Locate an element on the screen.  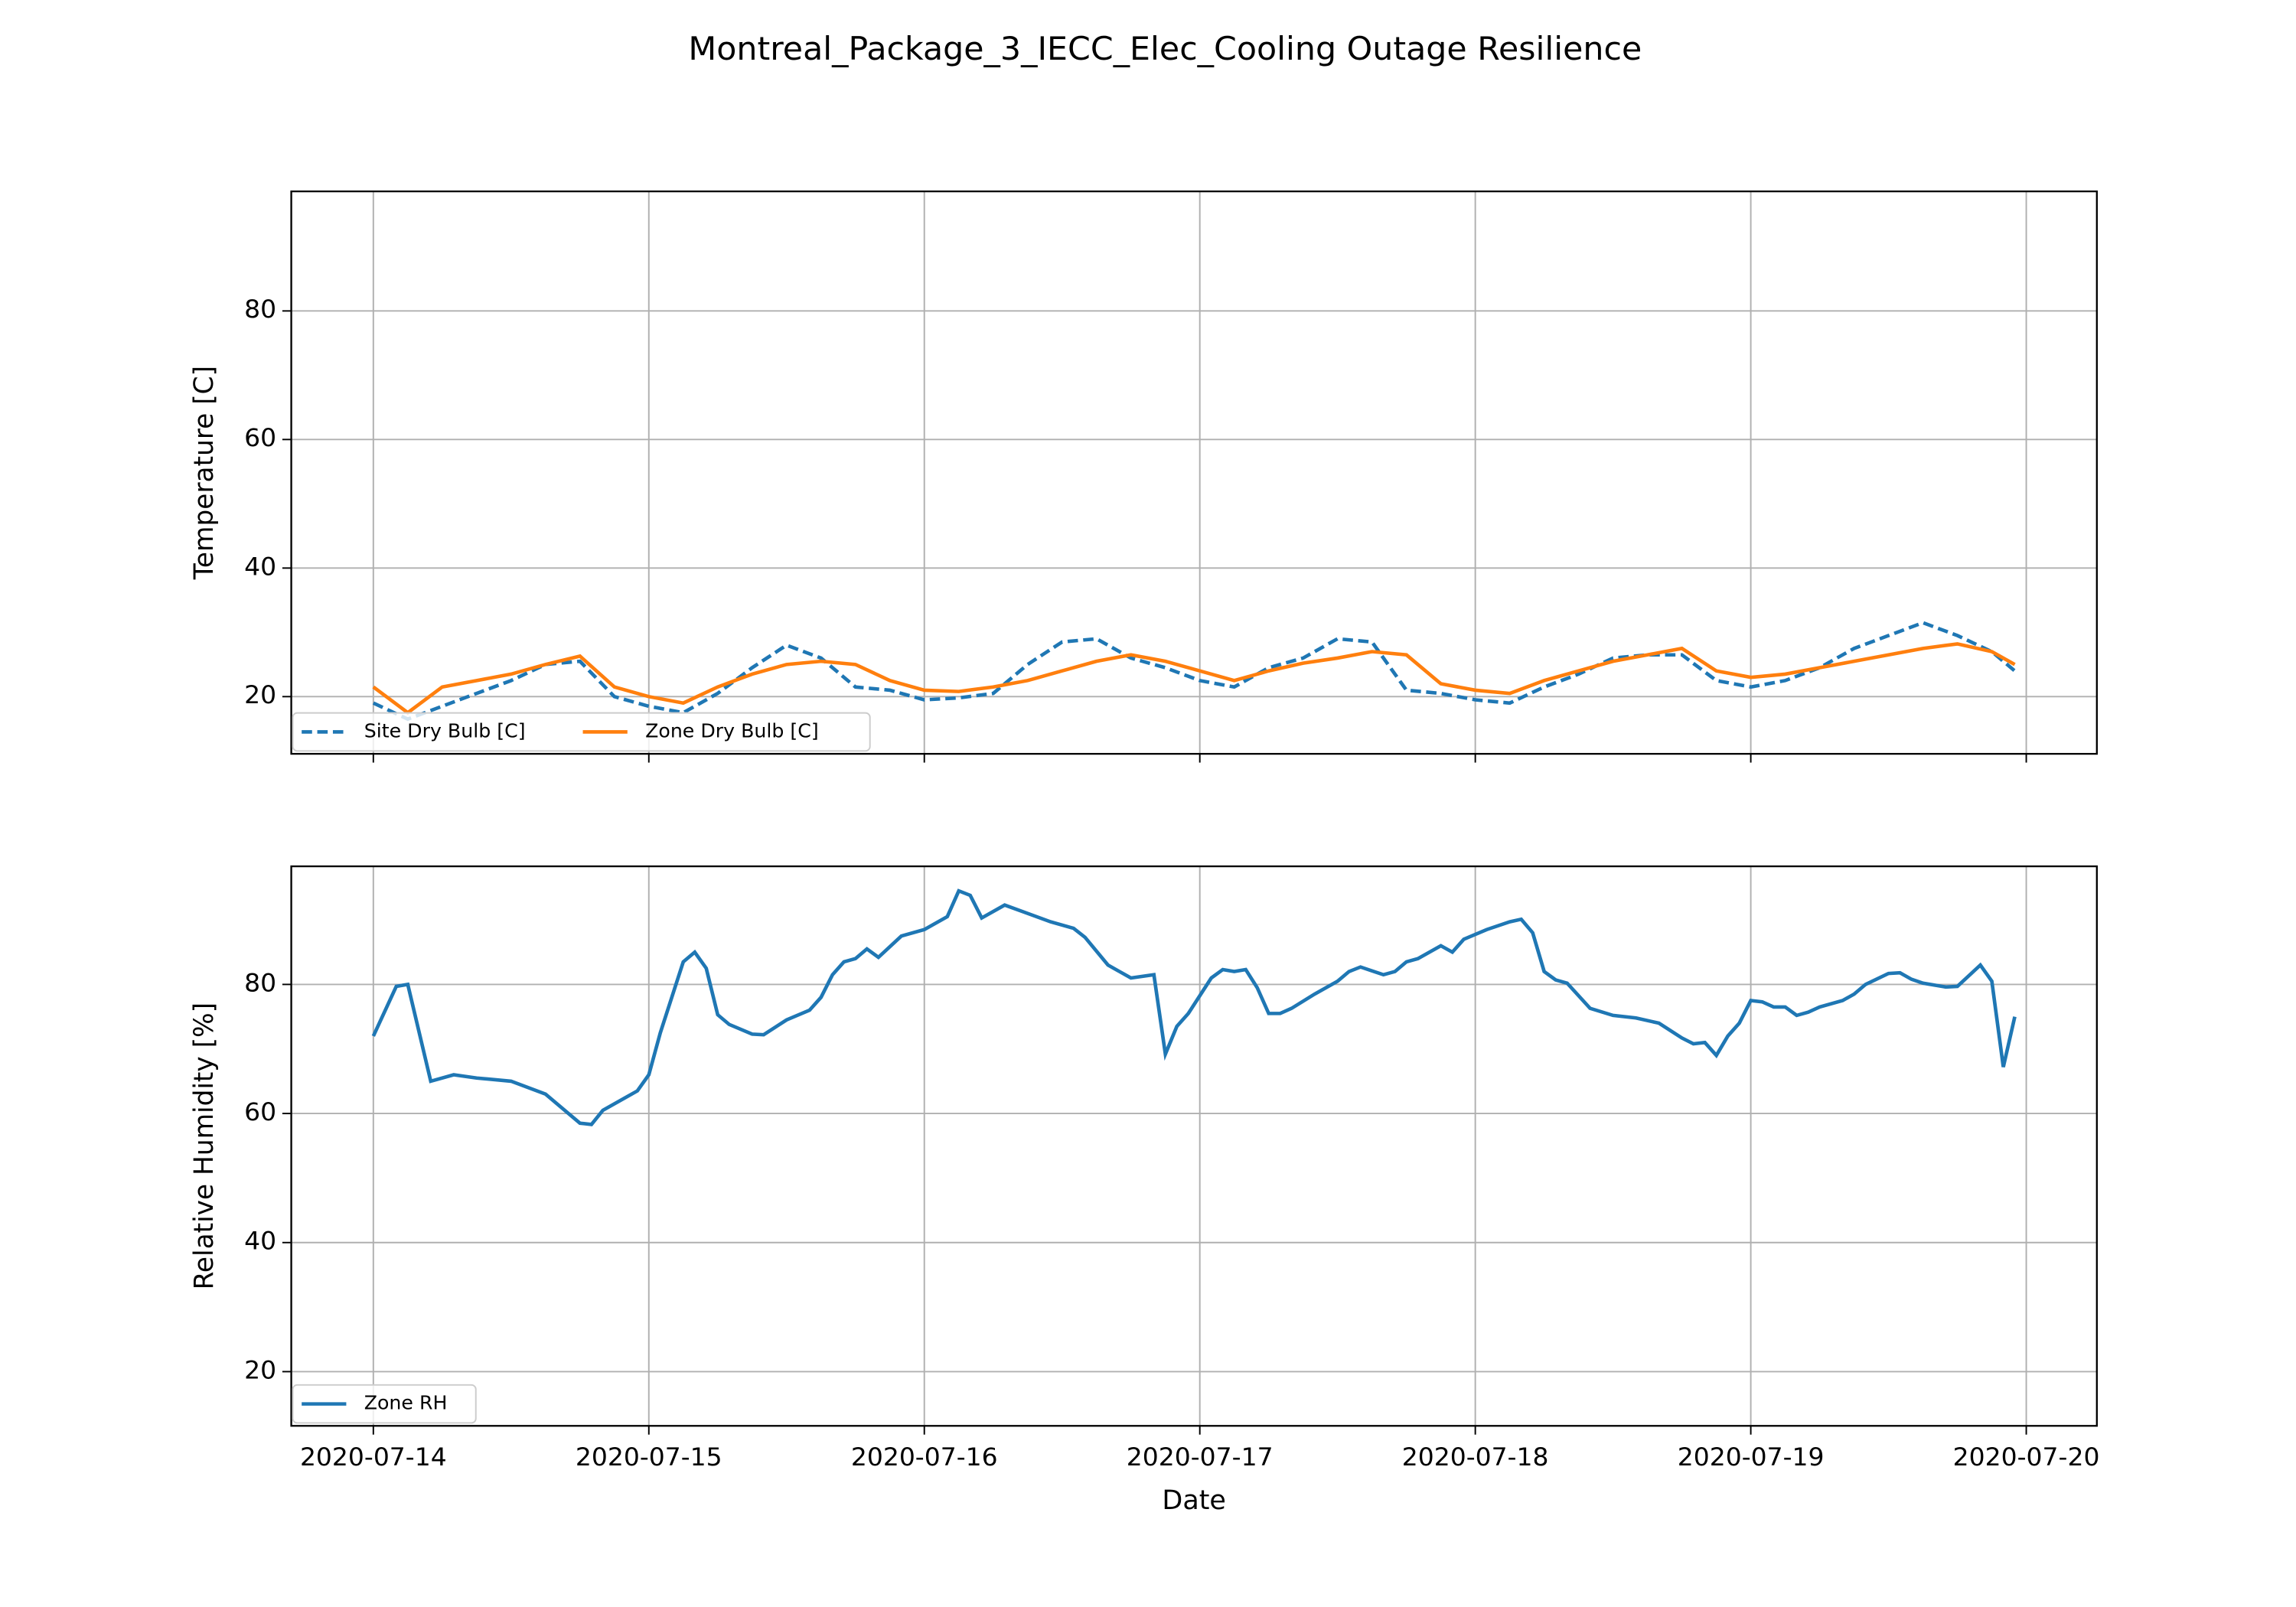
x-tick-label: 2020-07-15 is located at coordinates (649, 1457).